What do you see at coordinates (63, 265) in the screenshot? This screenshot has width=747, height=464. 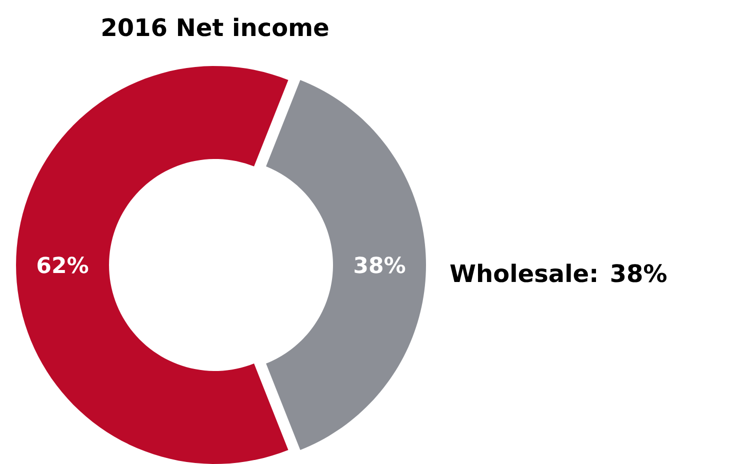 I see `data-label: 62%` at bounding box center [63, 265].